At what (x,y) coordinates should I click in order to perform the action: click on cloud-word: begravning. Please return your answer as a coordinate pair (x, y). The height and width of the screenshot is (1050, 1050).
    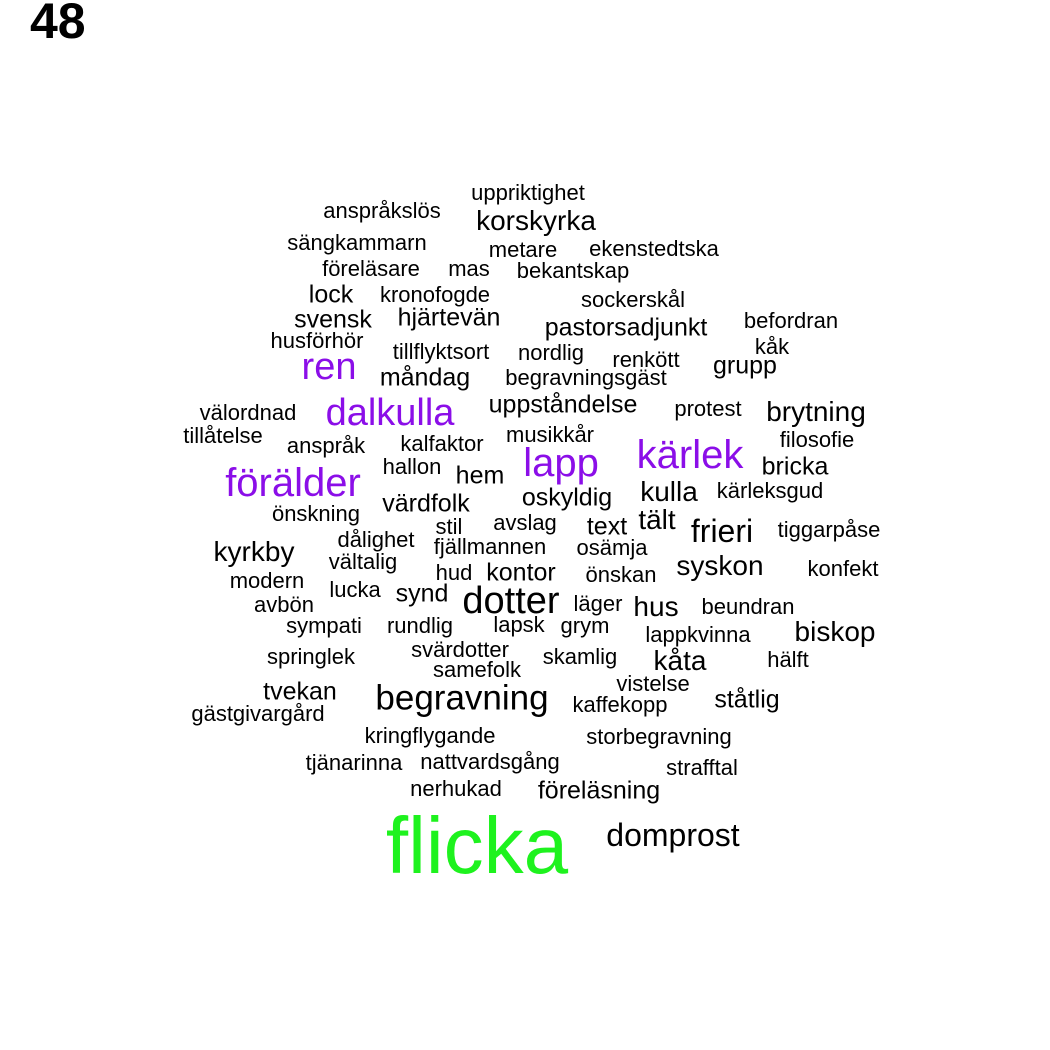
    Looking at the image, I should click on (462, 698).